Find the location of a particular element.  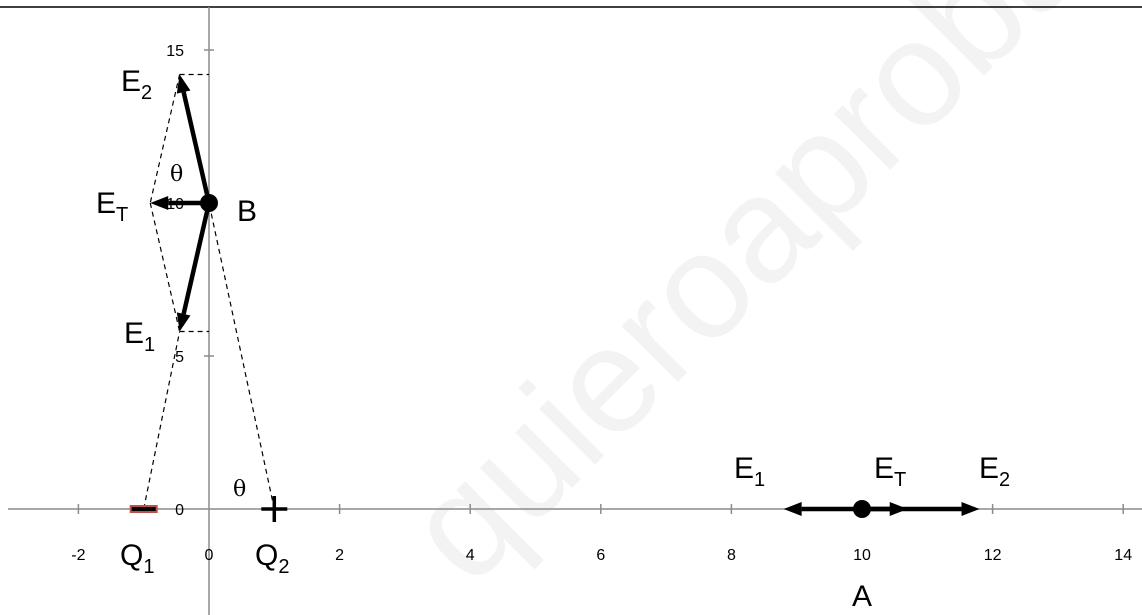

theta-q2: θ is located at coordinates (239, 489).